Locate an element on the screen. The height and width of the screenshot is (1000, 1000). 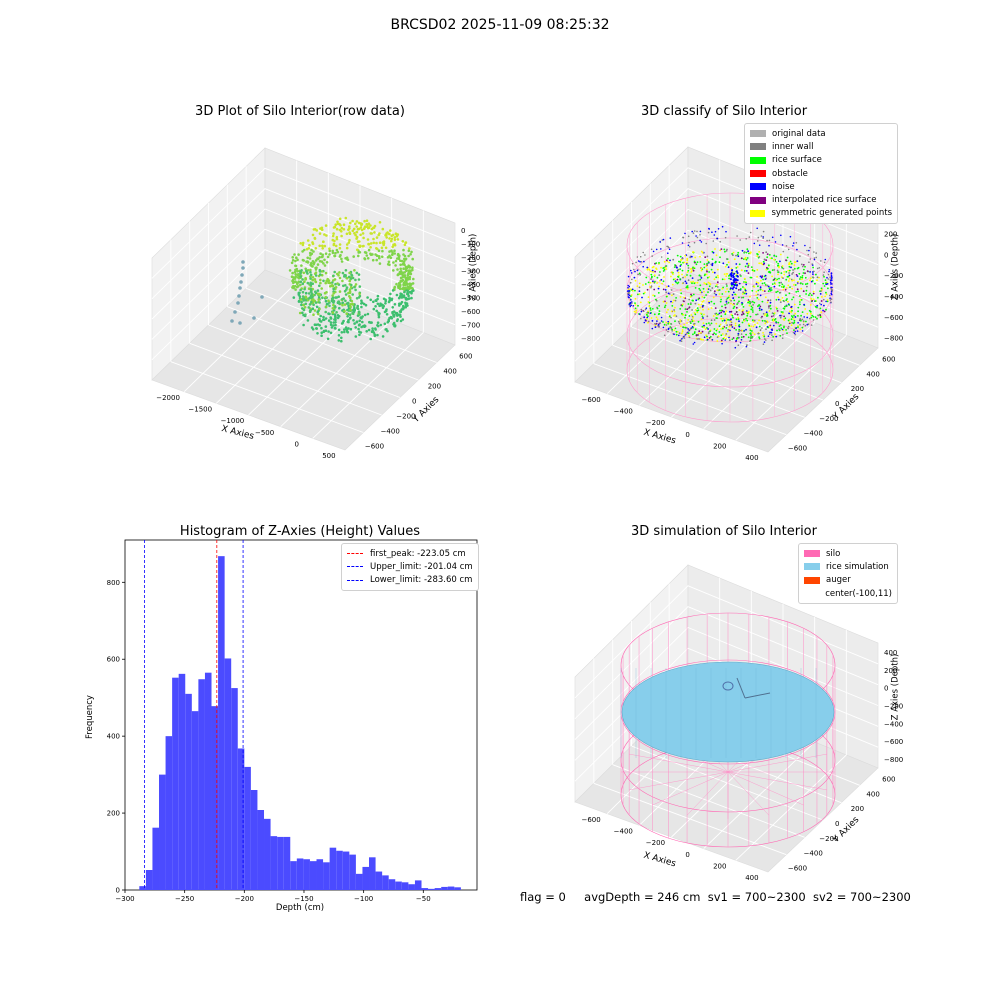
y-tick-label: −400 is located at coordinates (390, 432).